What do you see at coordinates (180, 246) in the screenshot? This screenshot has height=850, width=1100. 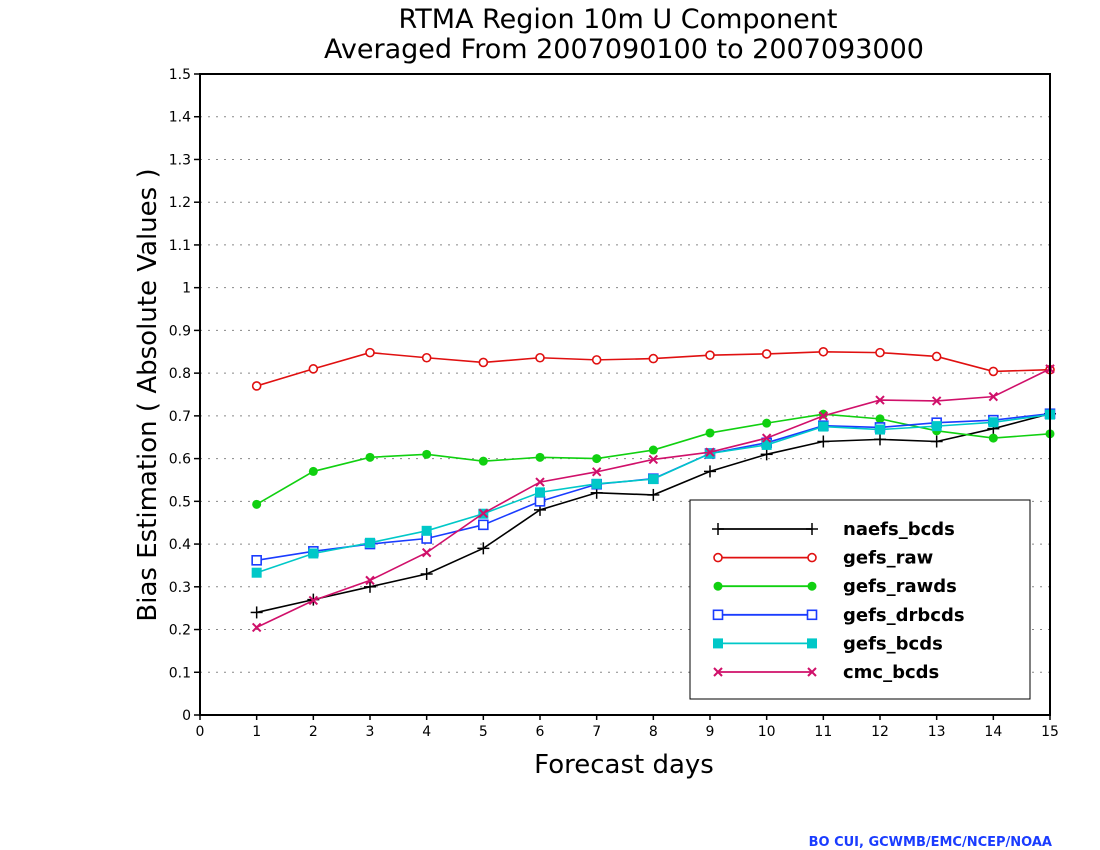 I see `y-tick-label: 1.1` at bounding box center [180, 246].